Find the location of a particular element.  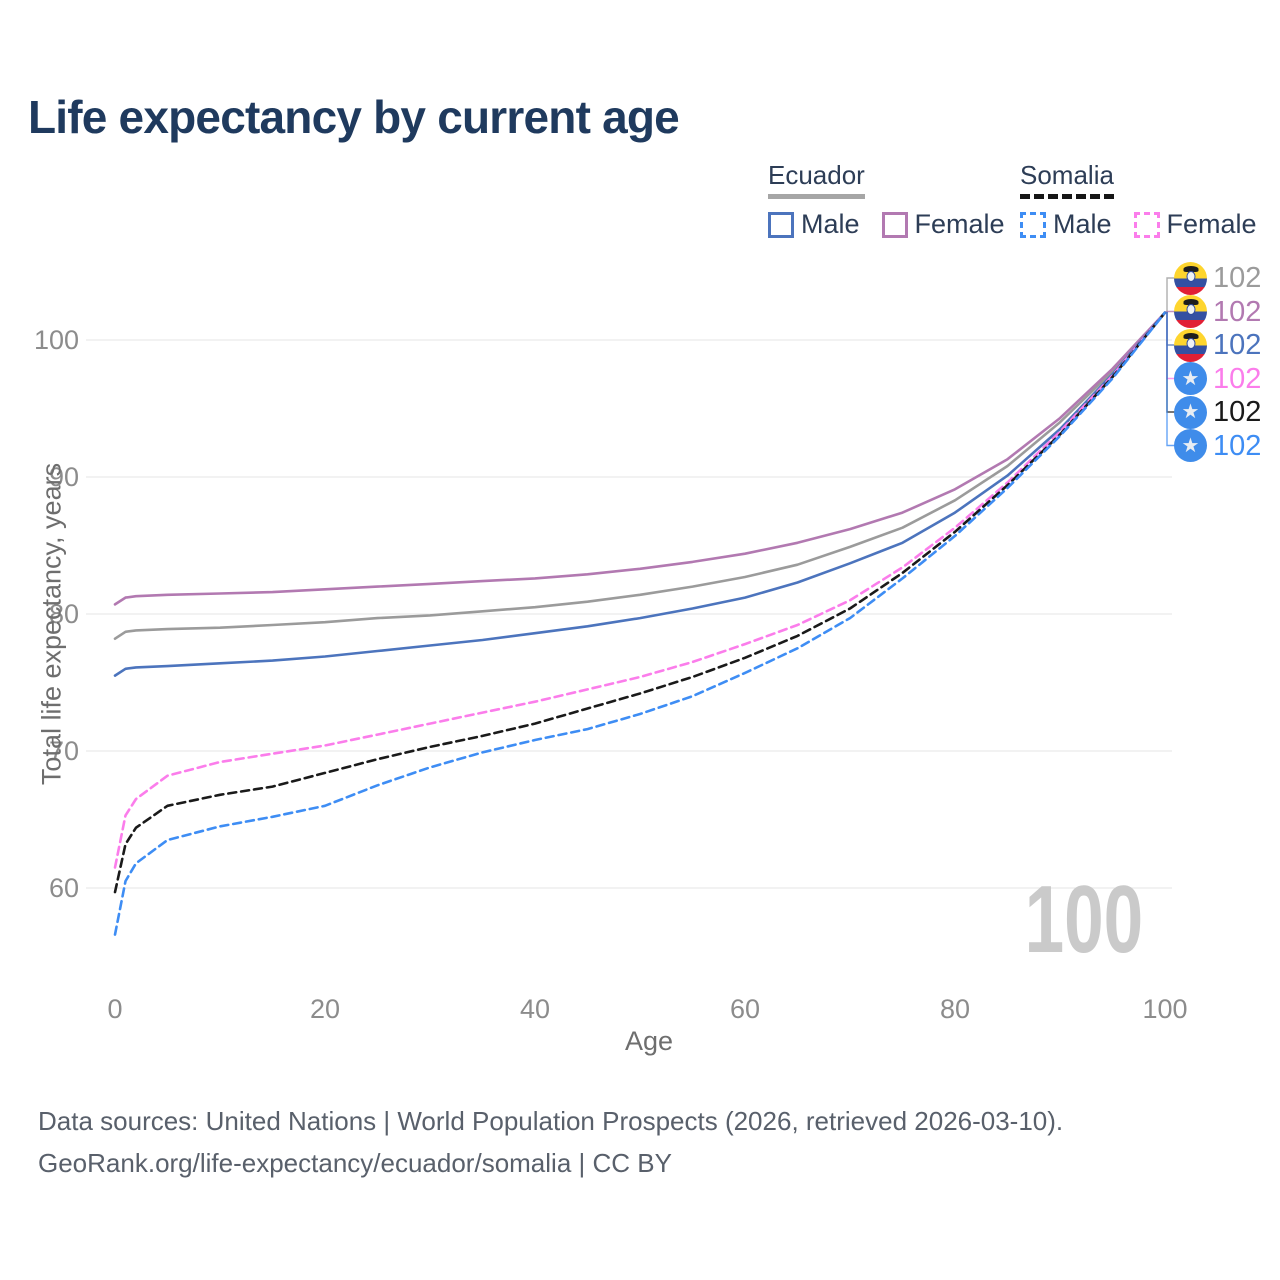

series-end-value-somalia-female: 102 is located at coordinates (1237, 378).